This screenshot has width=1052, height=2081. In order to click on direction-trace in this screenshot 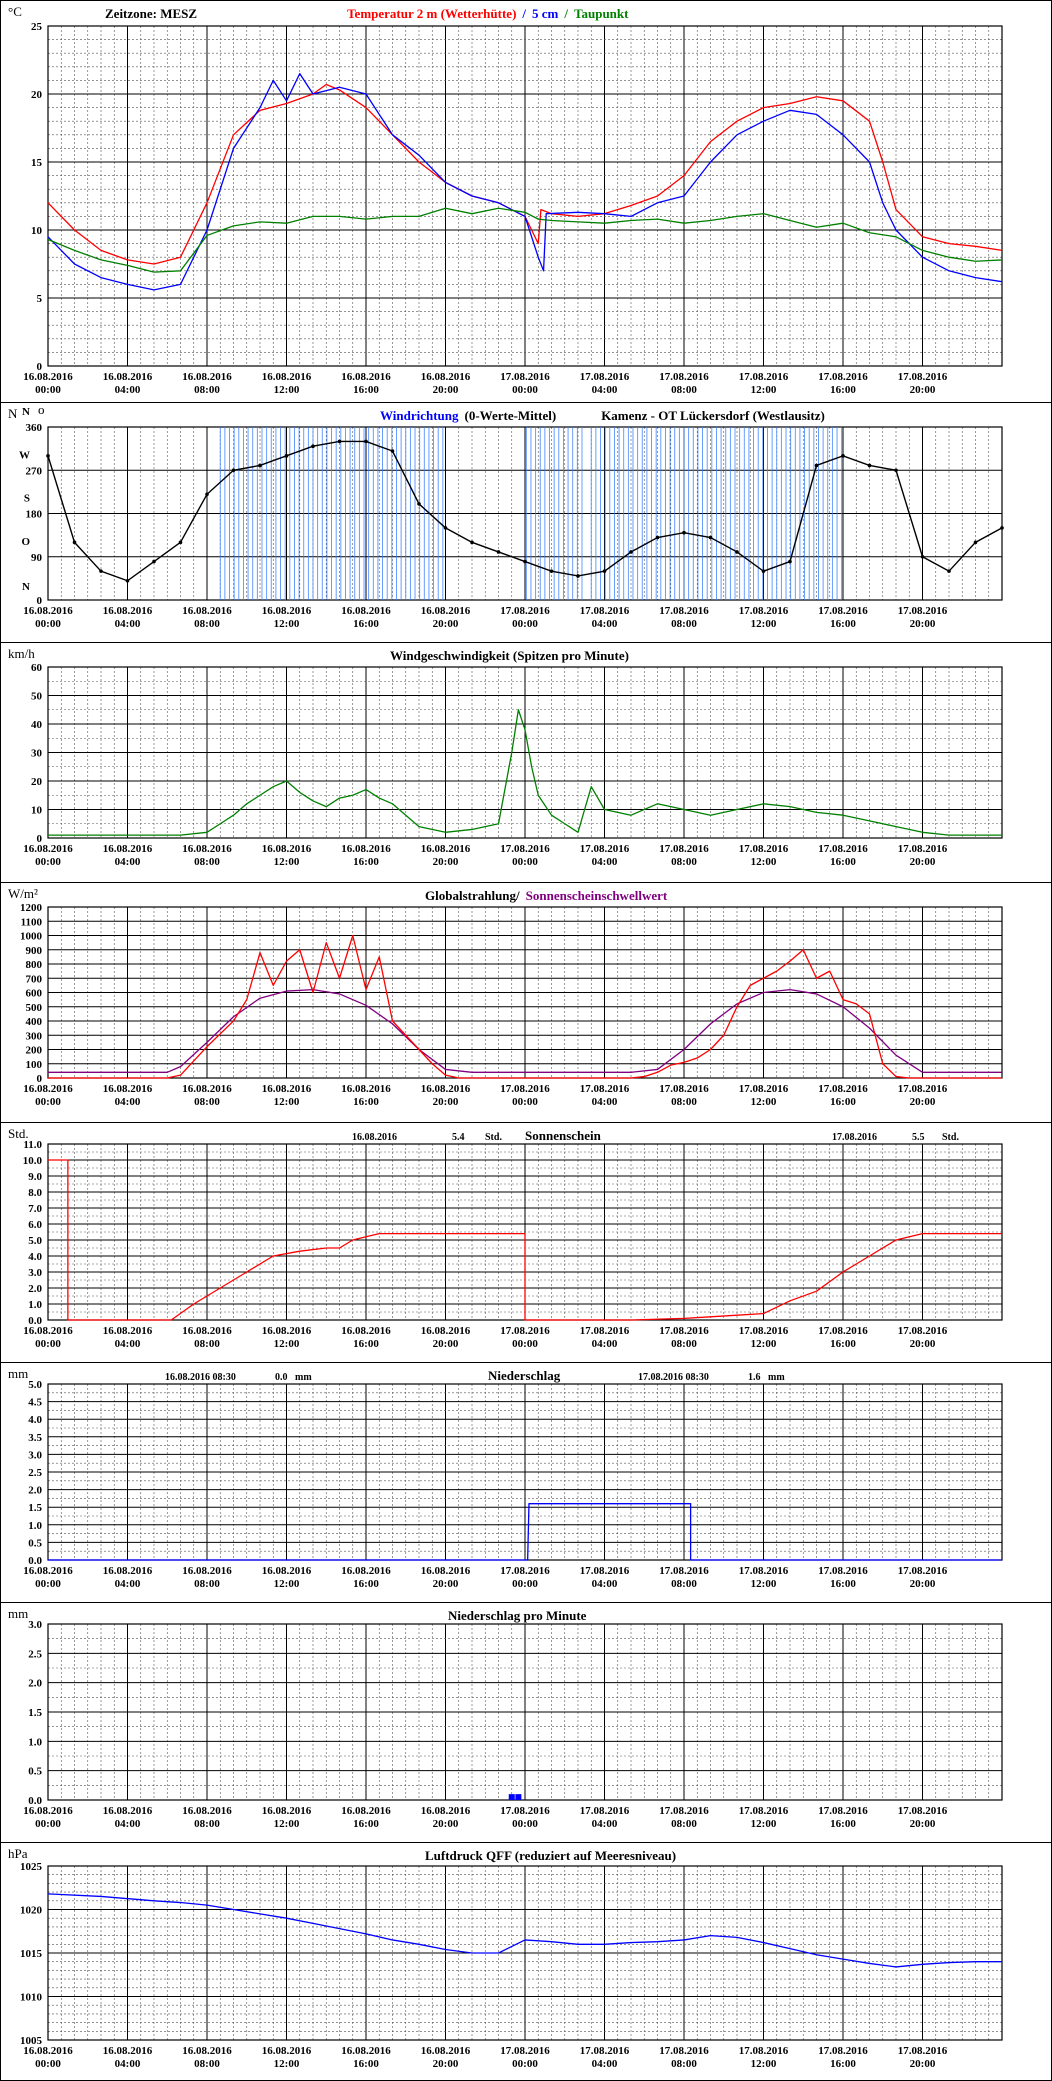, I will do `click(525, 511)`.